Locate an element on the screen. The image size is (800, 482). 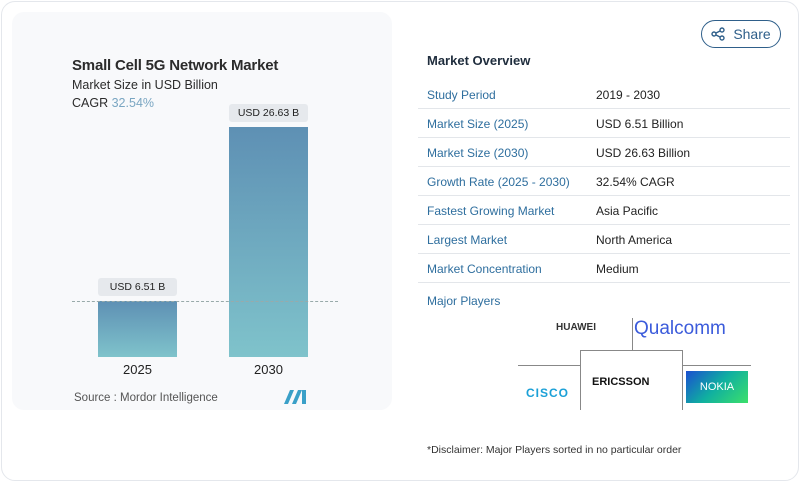
ericsson-logo: ERICSSON is located at coordinates (621, 382).